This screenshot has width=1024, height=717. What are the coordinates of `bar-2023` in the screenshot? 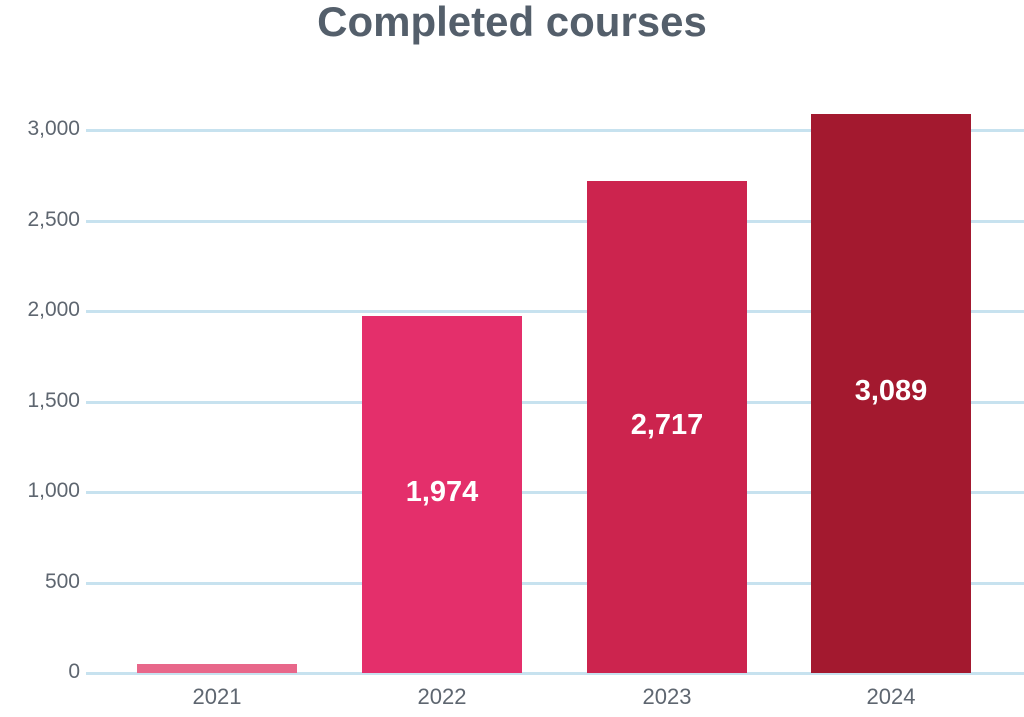 It's located at (667, 427).